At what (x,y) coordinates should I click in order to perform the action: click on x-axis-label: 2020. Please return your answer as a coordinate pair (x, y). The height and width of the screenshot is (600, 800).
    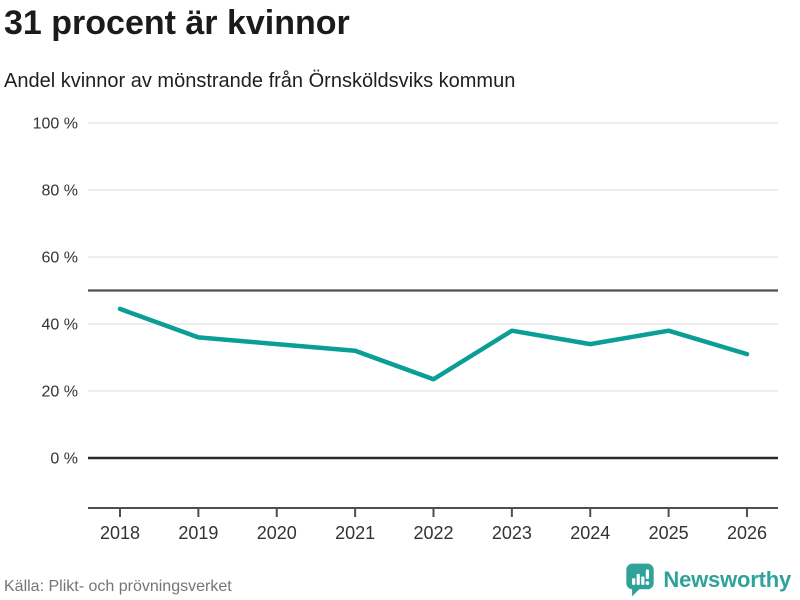
    Looking at the image, I should click on (277, 533).